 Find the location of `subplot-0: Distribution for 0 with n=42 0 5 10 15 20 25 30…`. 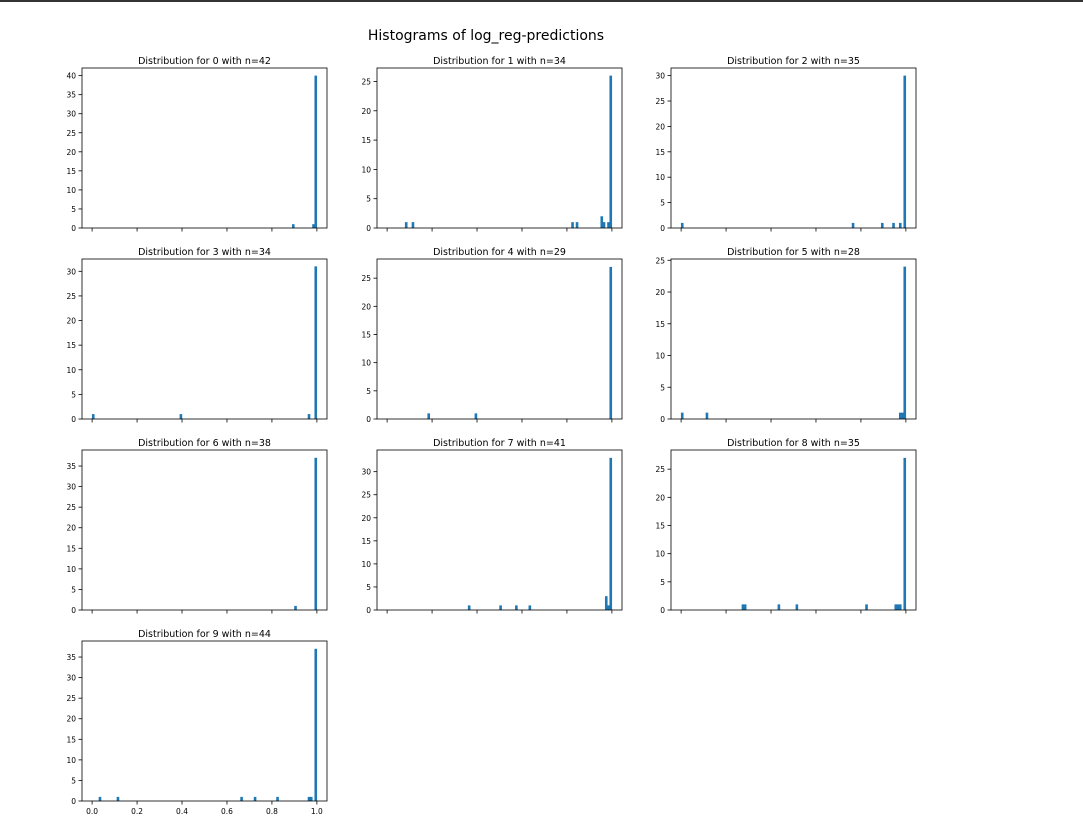

subplot-0: Distribution for 0 with n=42 0 5 10 15 20 25 30… is located at coordinates (197, 144).